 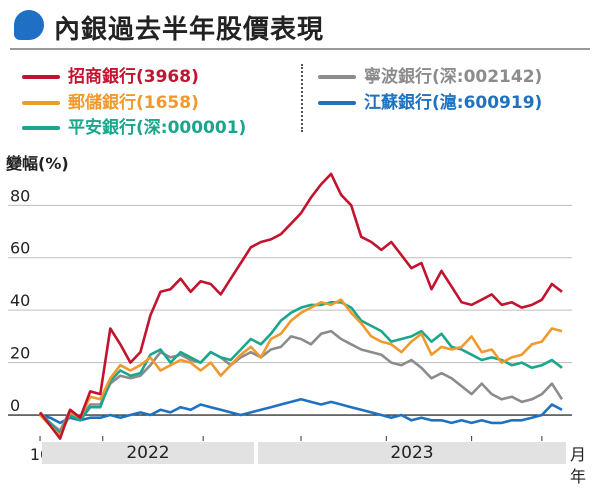 I want to click on title-bar: 內銀過去半年股價表現, so click(x=299, y=25).